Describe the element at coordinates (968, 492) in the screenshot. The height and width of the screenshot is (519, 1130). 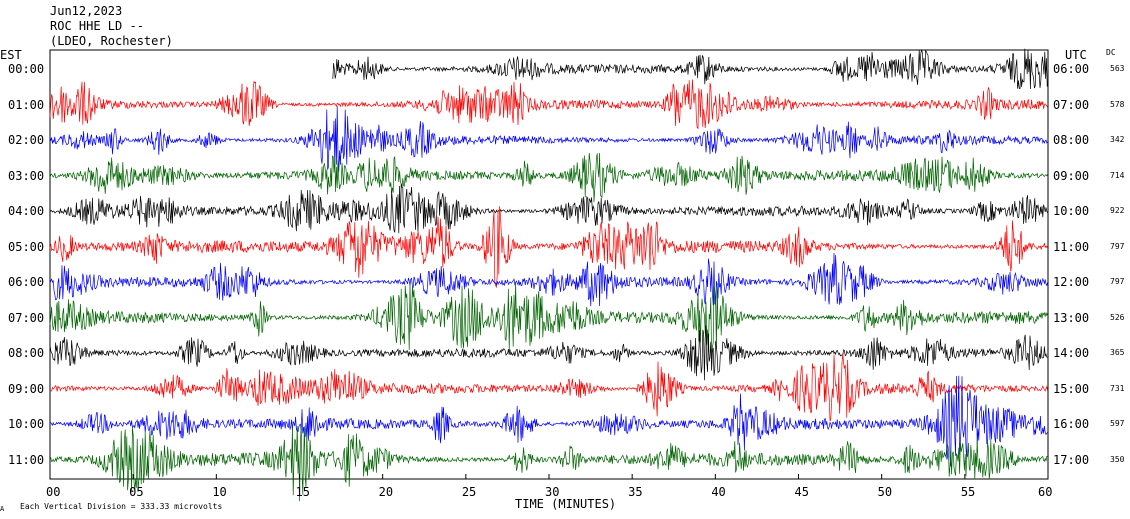
I see `x-tick-label: 55` at that location.